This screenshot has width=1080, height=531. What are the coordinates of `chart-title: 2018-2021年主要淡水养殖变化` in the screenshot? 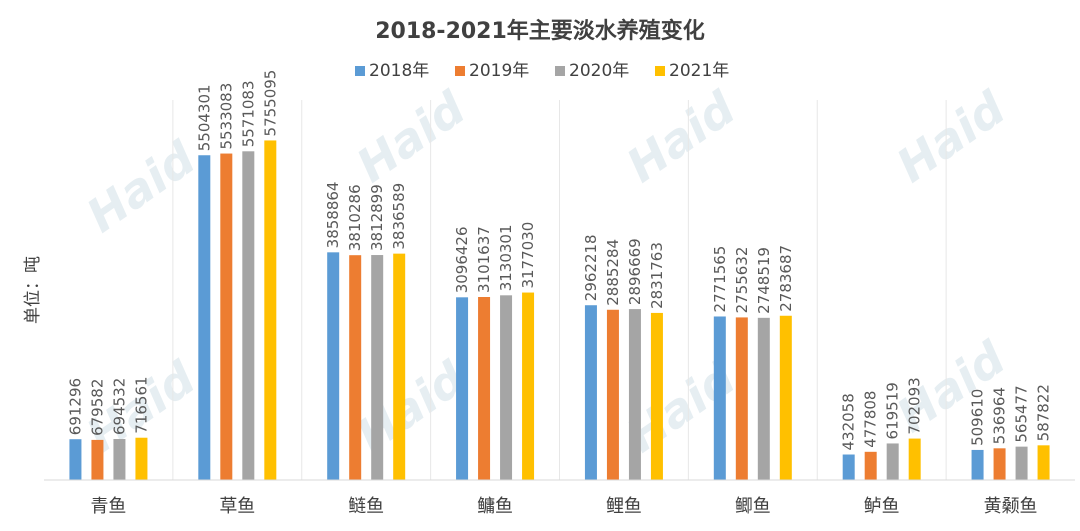 It's located at (540, 31).